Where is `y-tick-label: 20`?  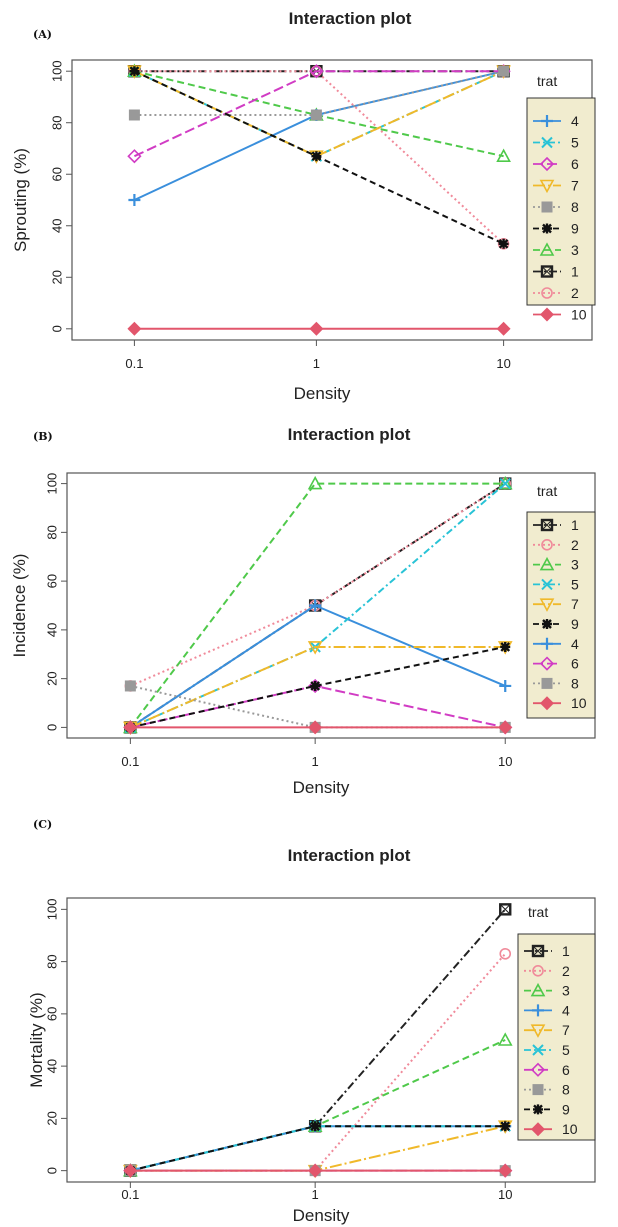
y-tick-label: 20 is located at coordinates (51, 678).